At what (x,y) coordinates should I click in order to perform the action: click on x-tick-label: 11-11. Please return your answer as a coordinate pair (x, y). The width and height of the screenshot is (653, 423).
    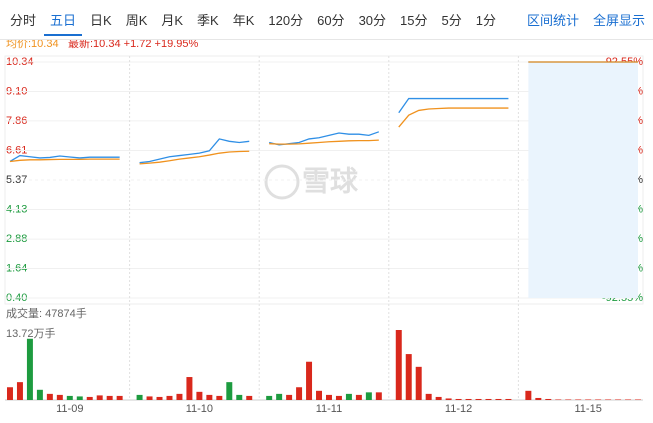
    Looking at the image, I should click on (329, 409).